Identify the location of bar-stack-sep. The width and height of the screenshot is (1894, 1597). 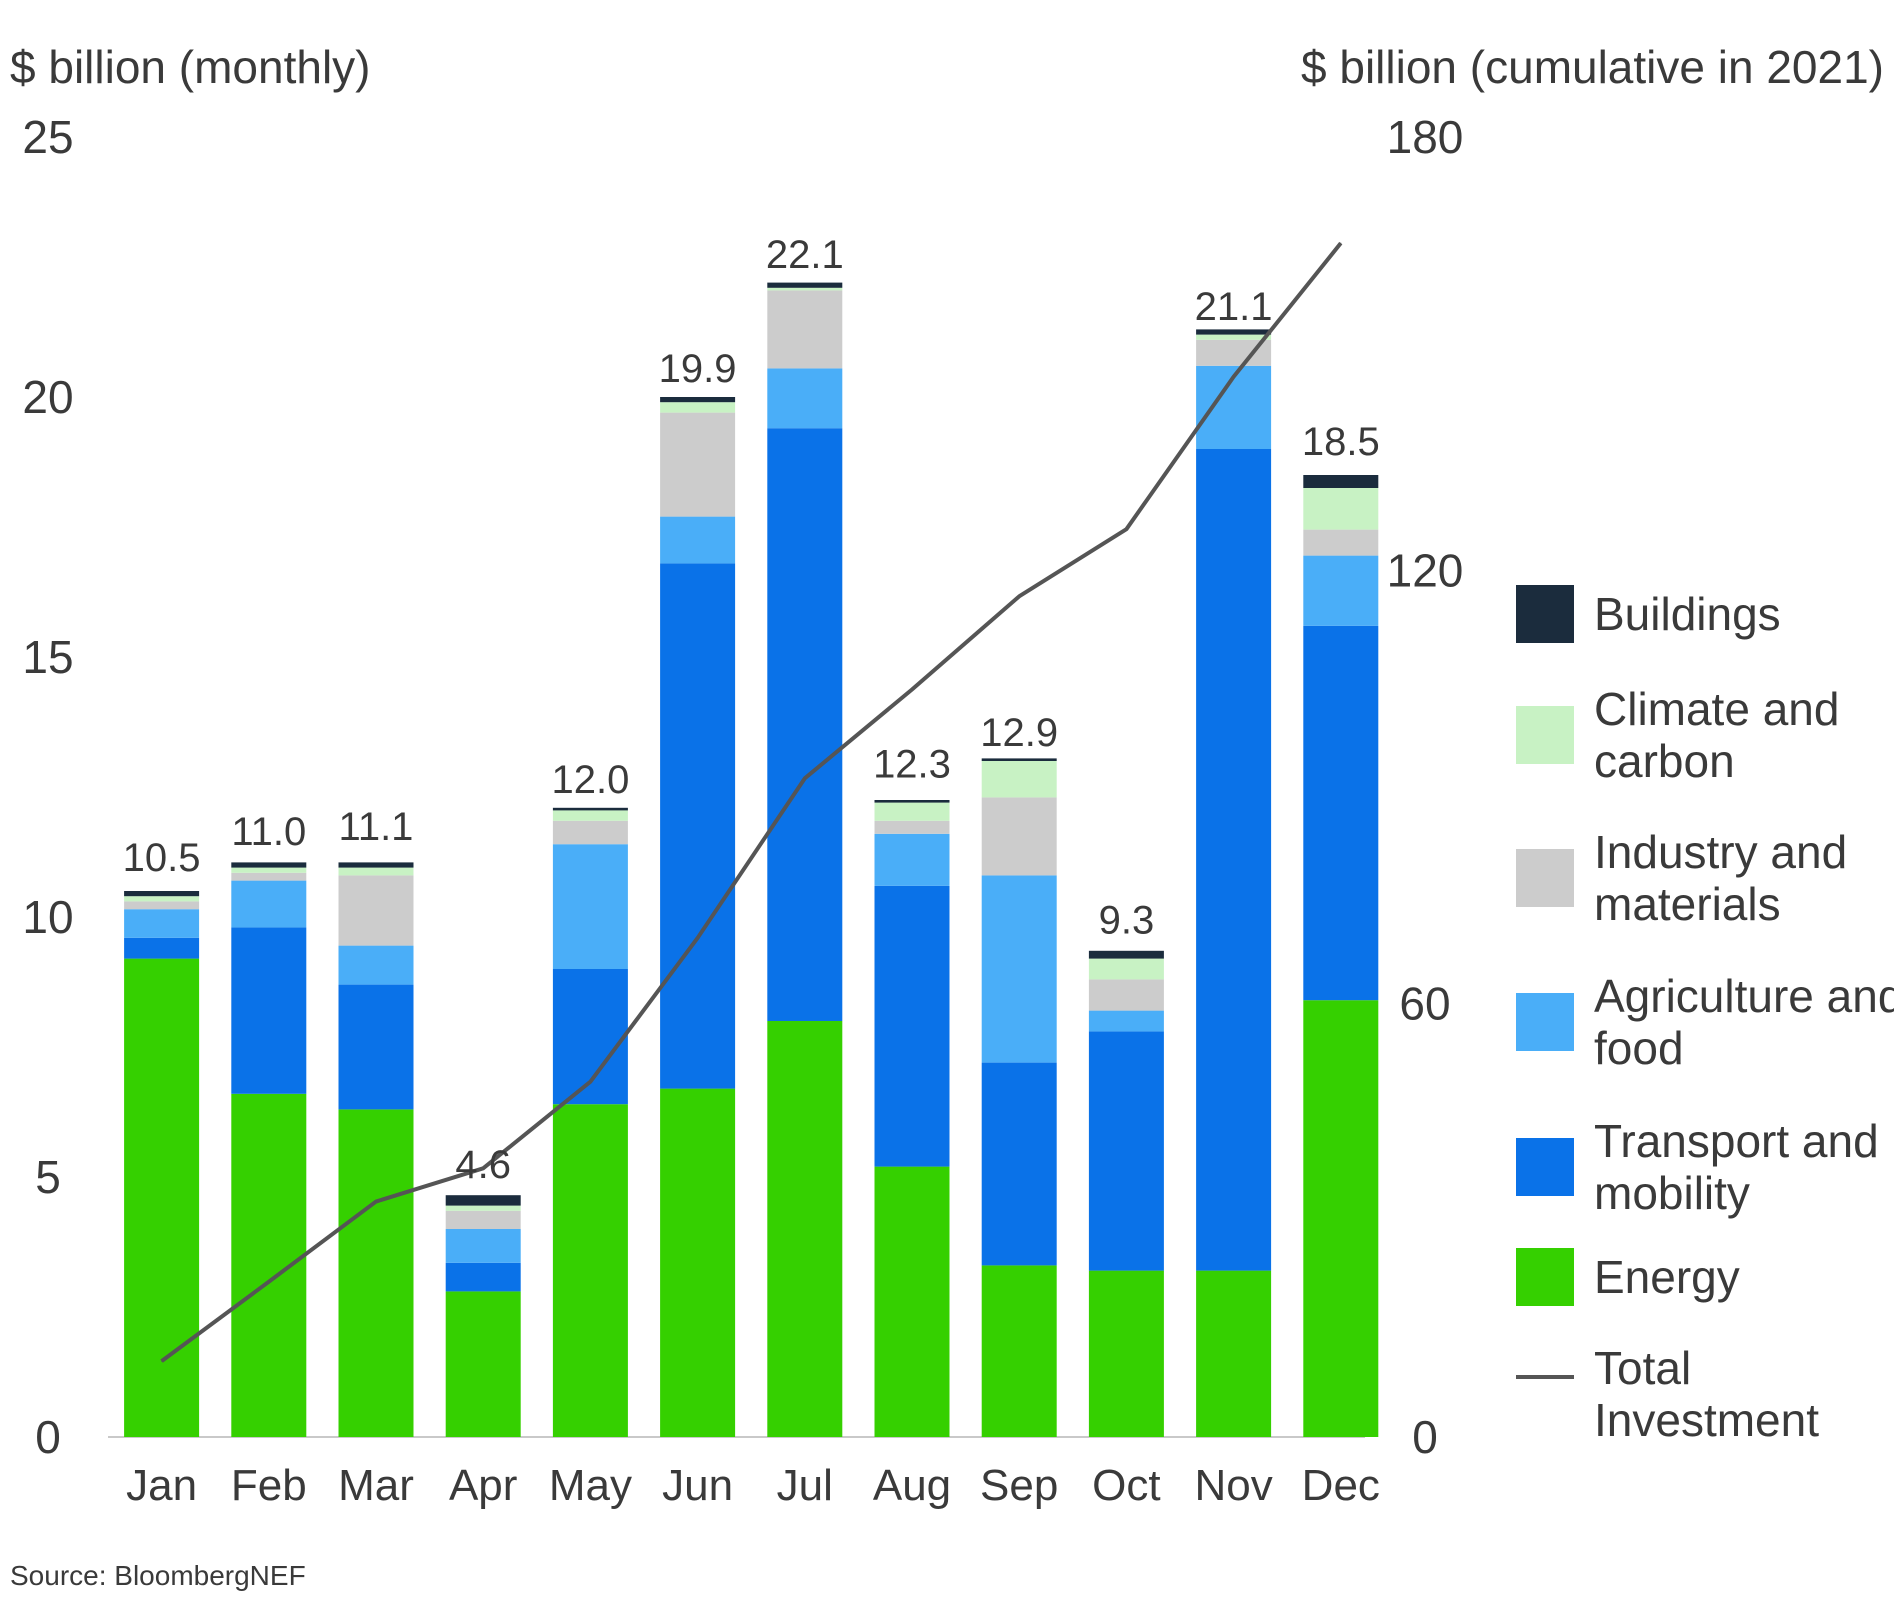
(1019, 1097).